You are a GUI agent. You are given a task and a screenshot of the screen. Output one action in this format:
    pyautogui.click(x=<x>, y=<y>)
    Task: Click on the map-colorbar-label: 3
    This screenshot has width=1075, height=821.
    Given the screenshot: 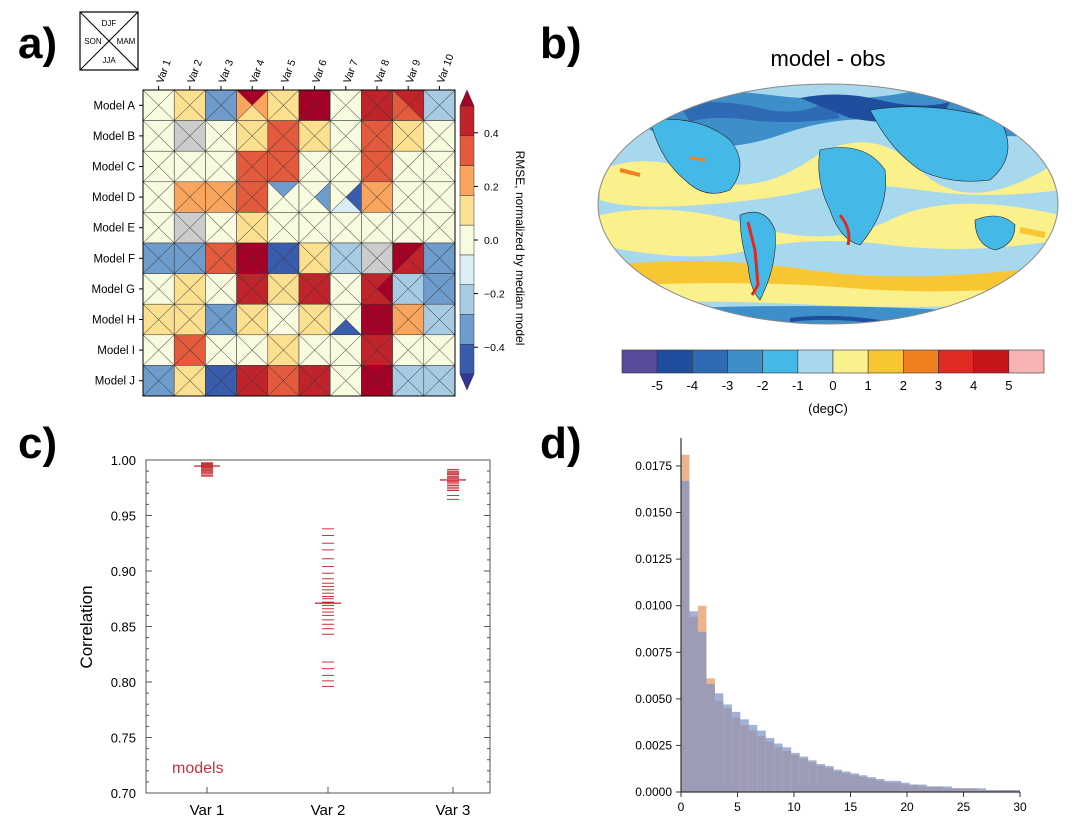 What is the action you would take?
    pyautogui.click(x=938, y=385)
    